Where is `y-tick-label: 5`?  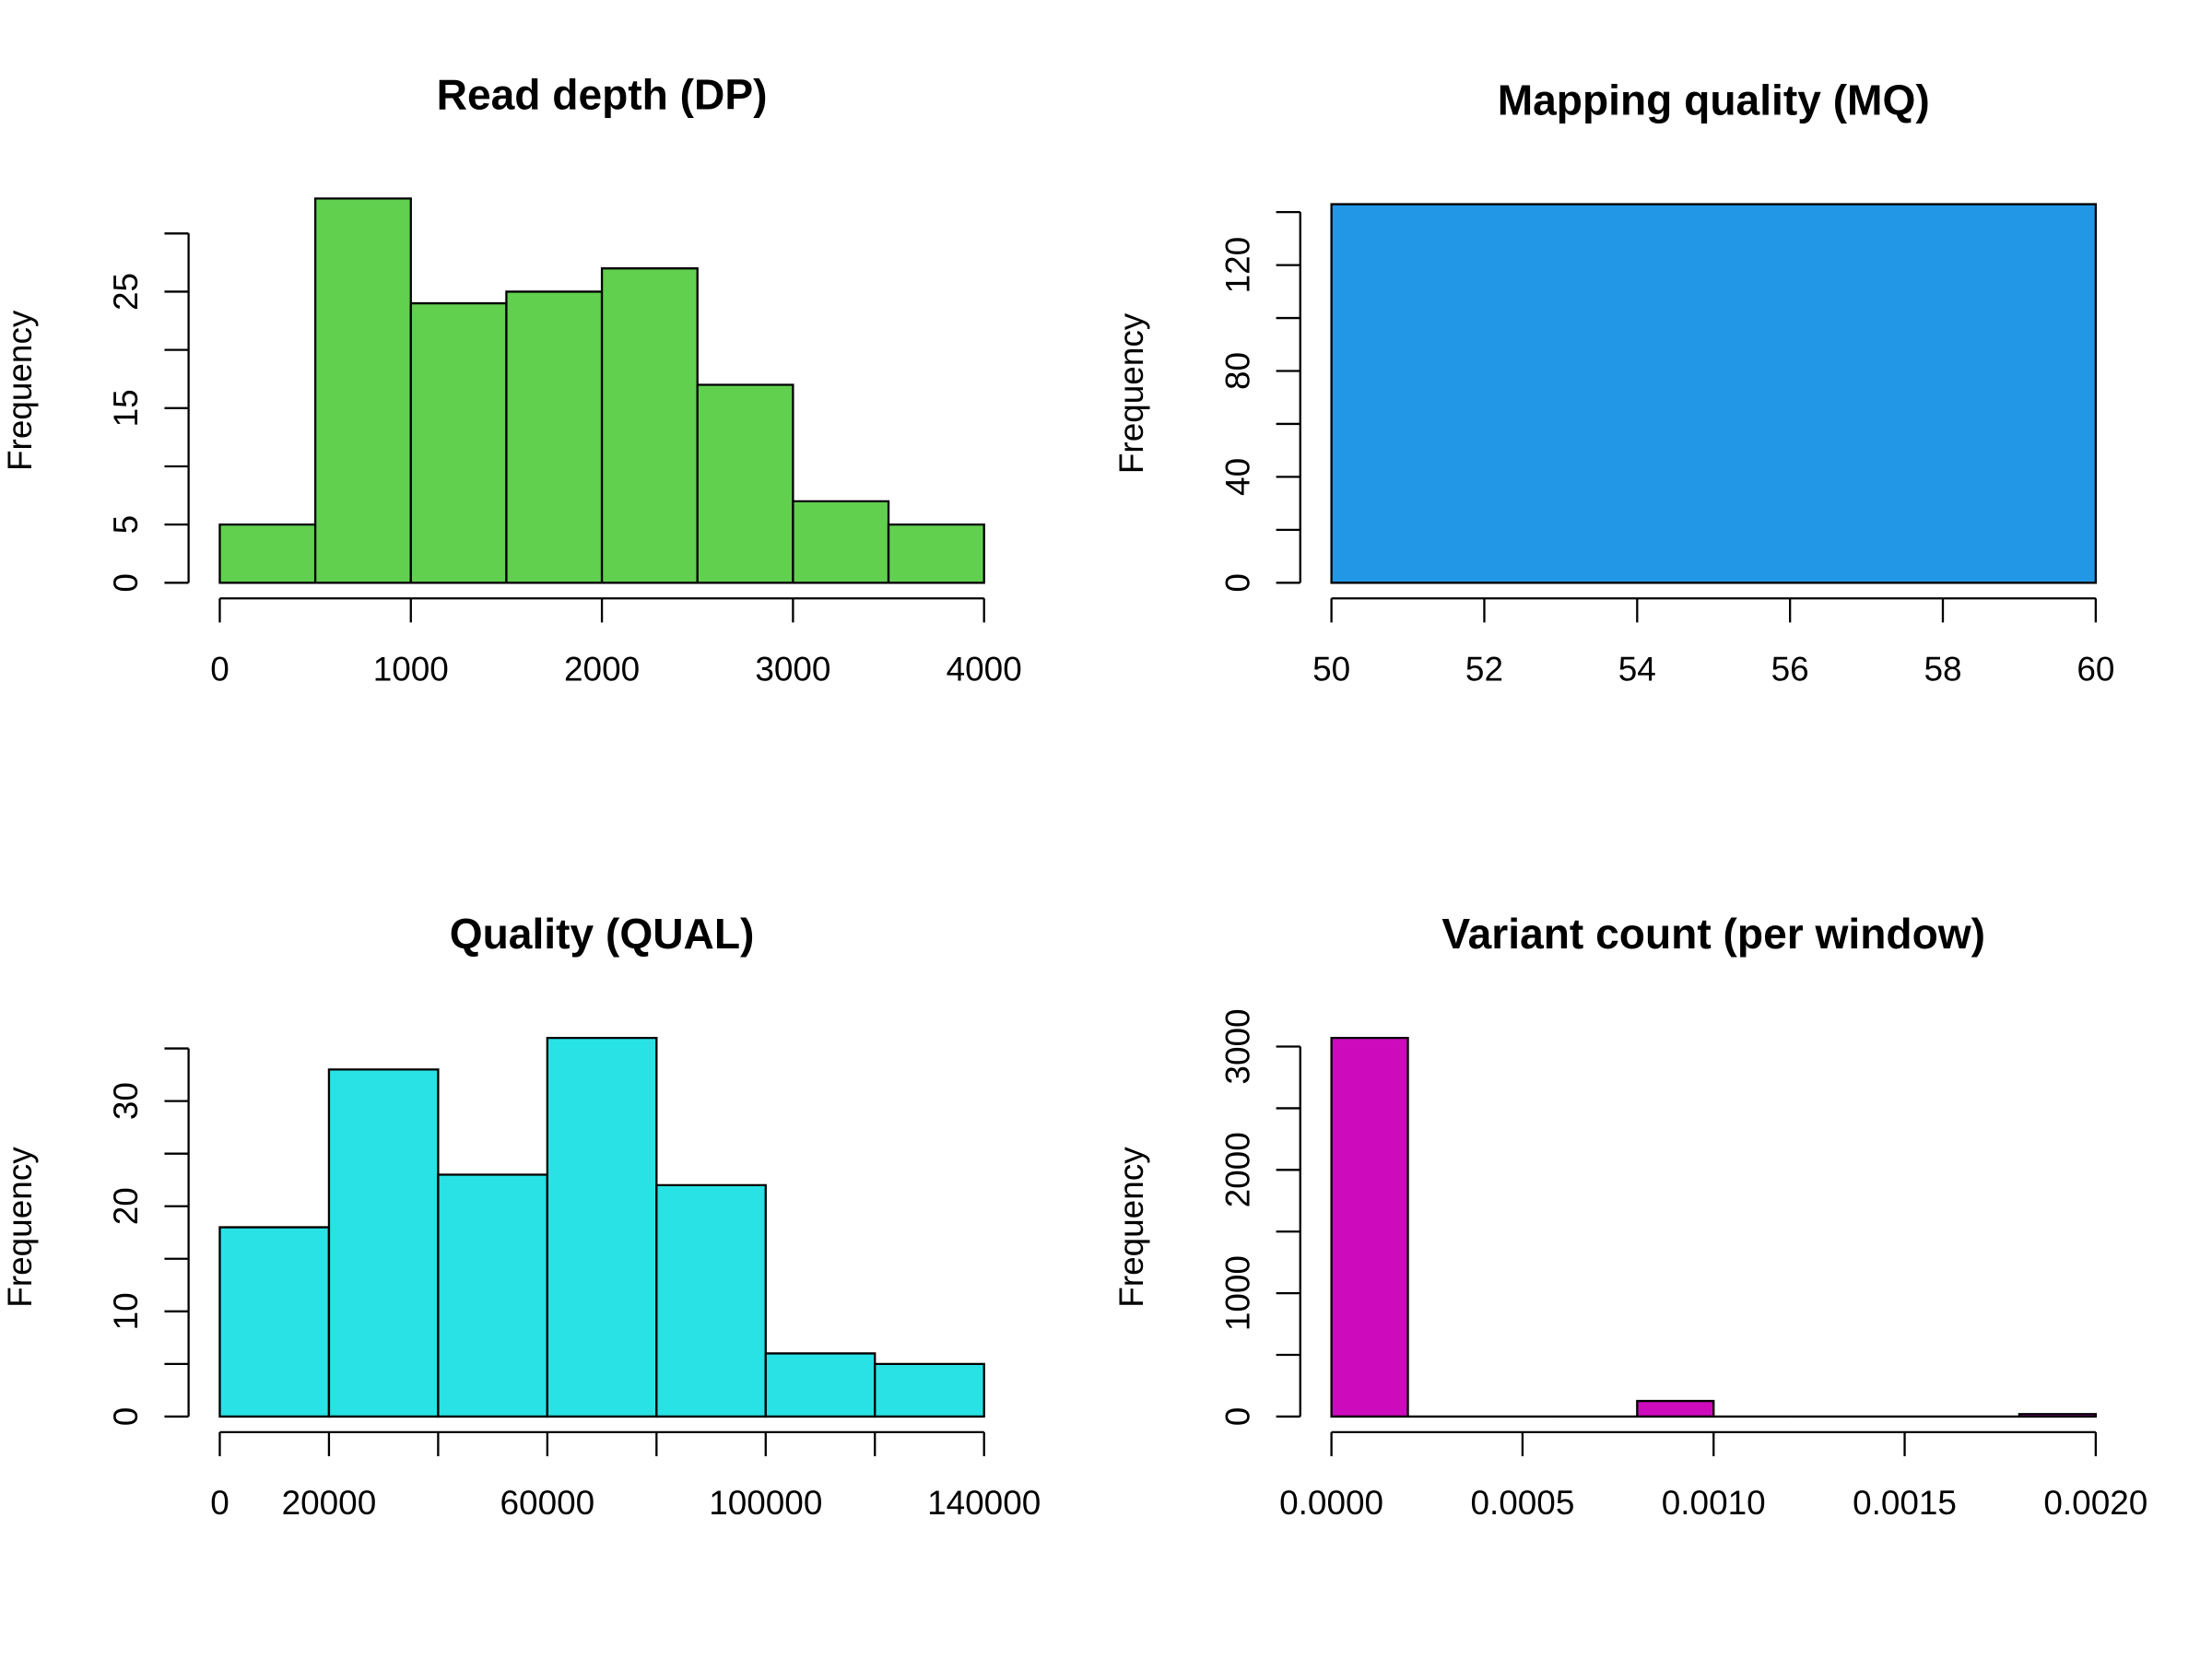
y-tick-label: 5 is located at coordinates (126, 525).